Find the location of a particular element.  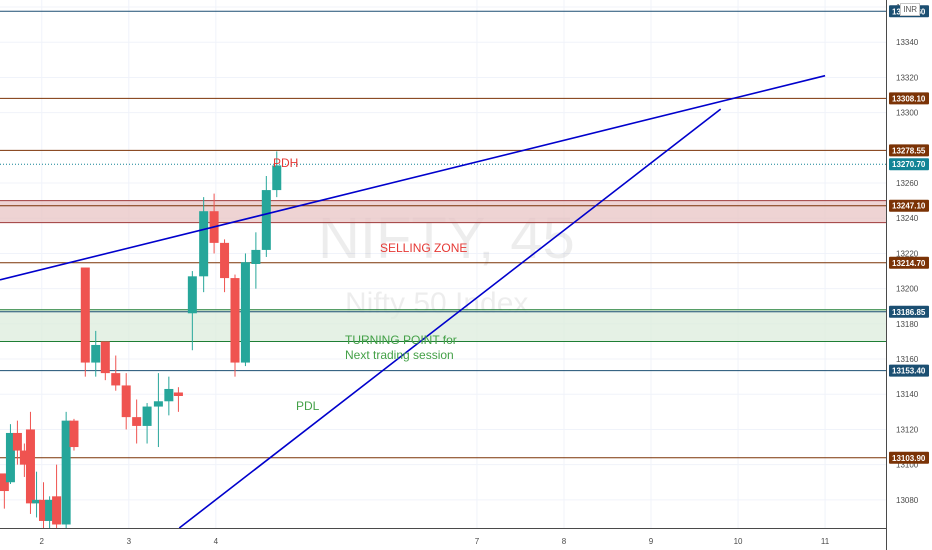

annotation-selling-zone: SELLING ZONE is located at coordinates (423, 248).